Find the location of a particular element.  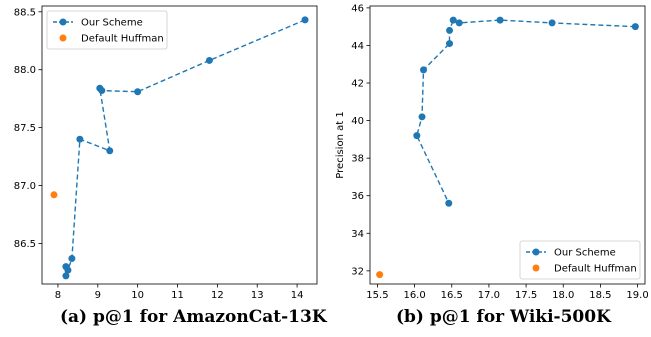

x-tick-label: 18.5 is located at coordinates (600, 295).